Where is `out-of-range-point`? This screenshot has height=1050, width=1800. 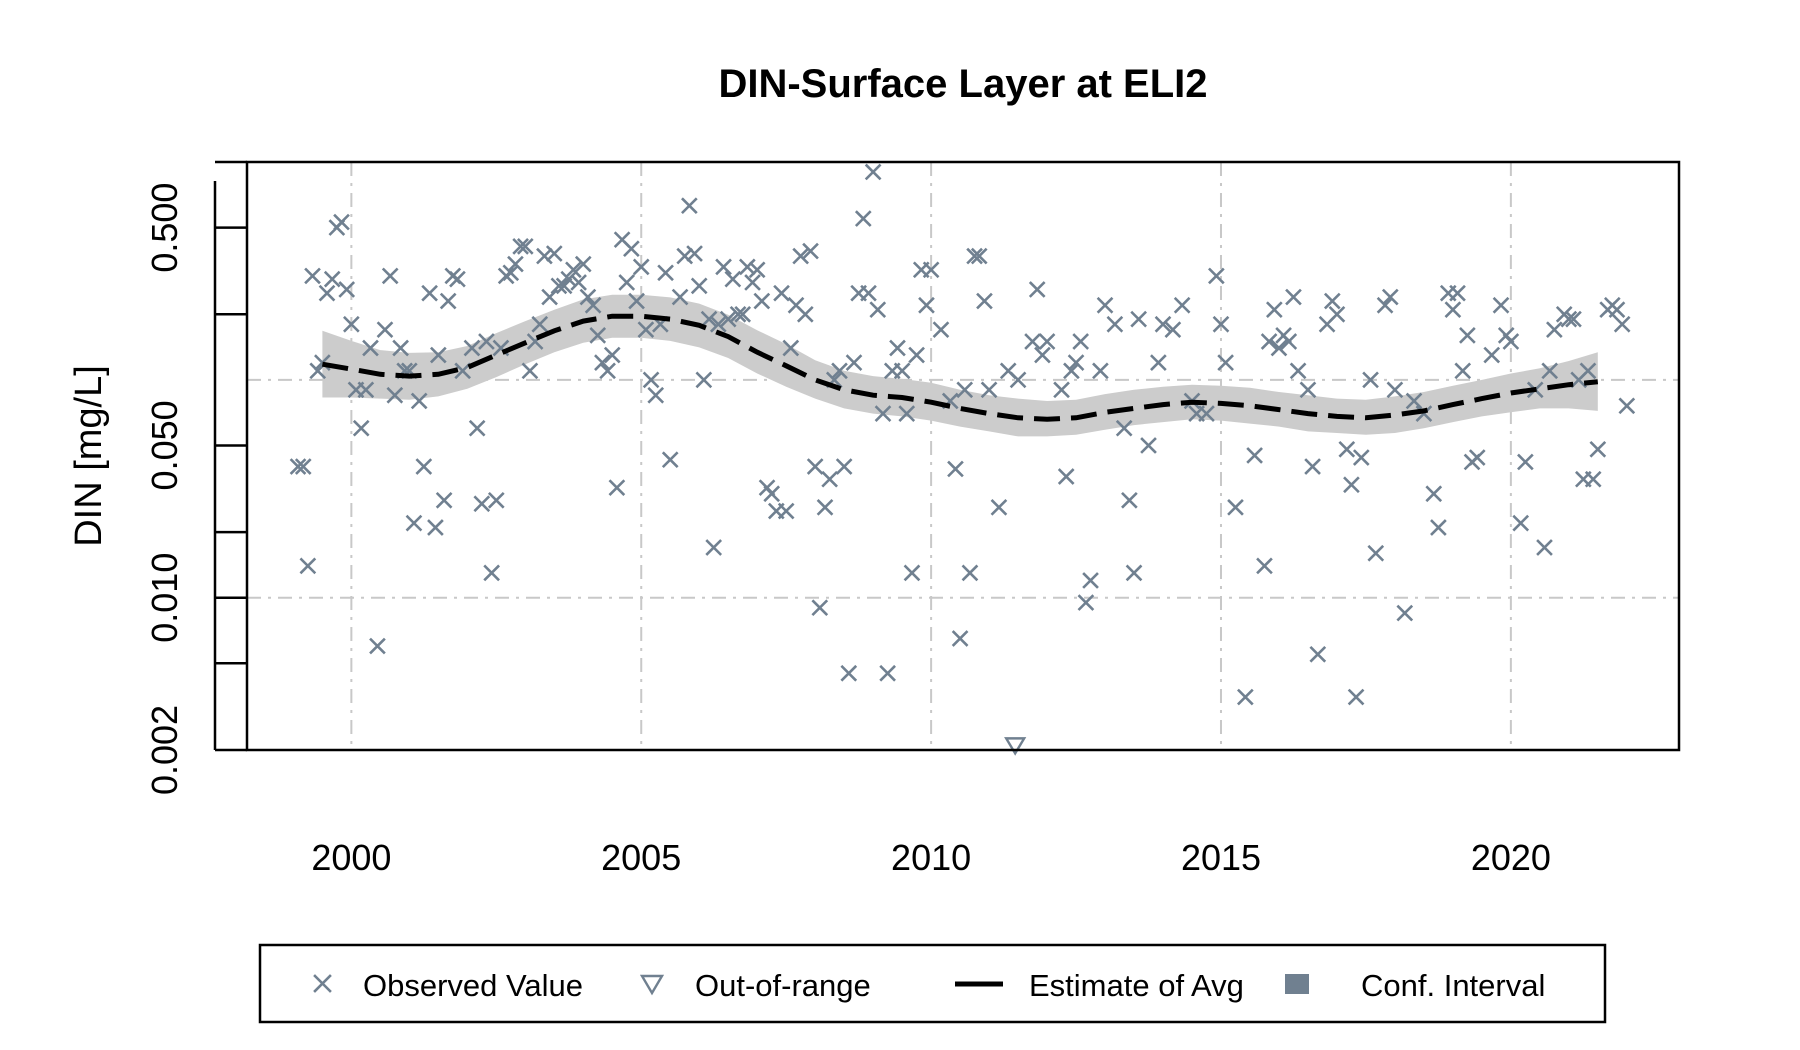
out-of-range-point is located at coordinates (1015, 746).